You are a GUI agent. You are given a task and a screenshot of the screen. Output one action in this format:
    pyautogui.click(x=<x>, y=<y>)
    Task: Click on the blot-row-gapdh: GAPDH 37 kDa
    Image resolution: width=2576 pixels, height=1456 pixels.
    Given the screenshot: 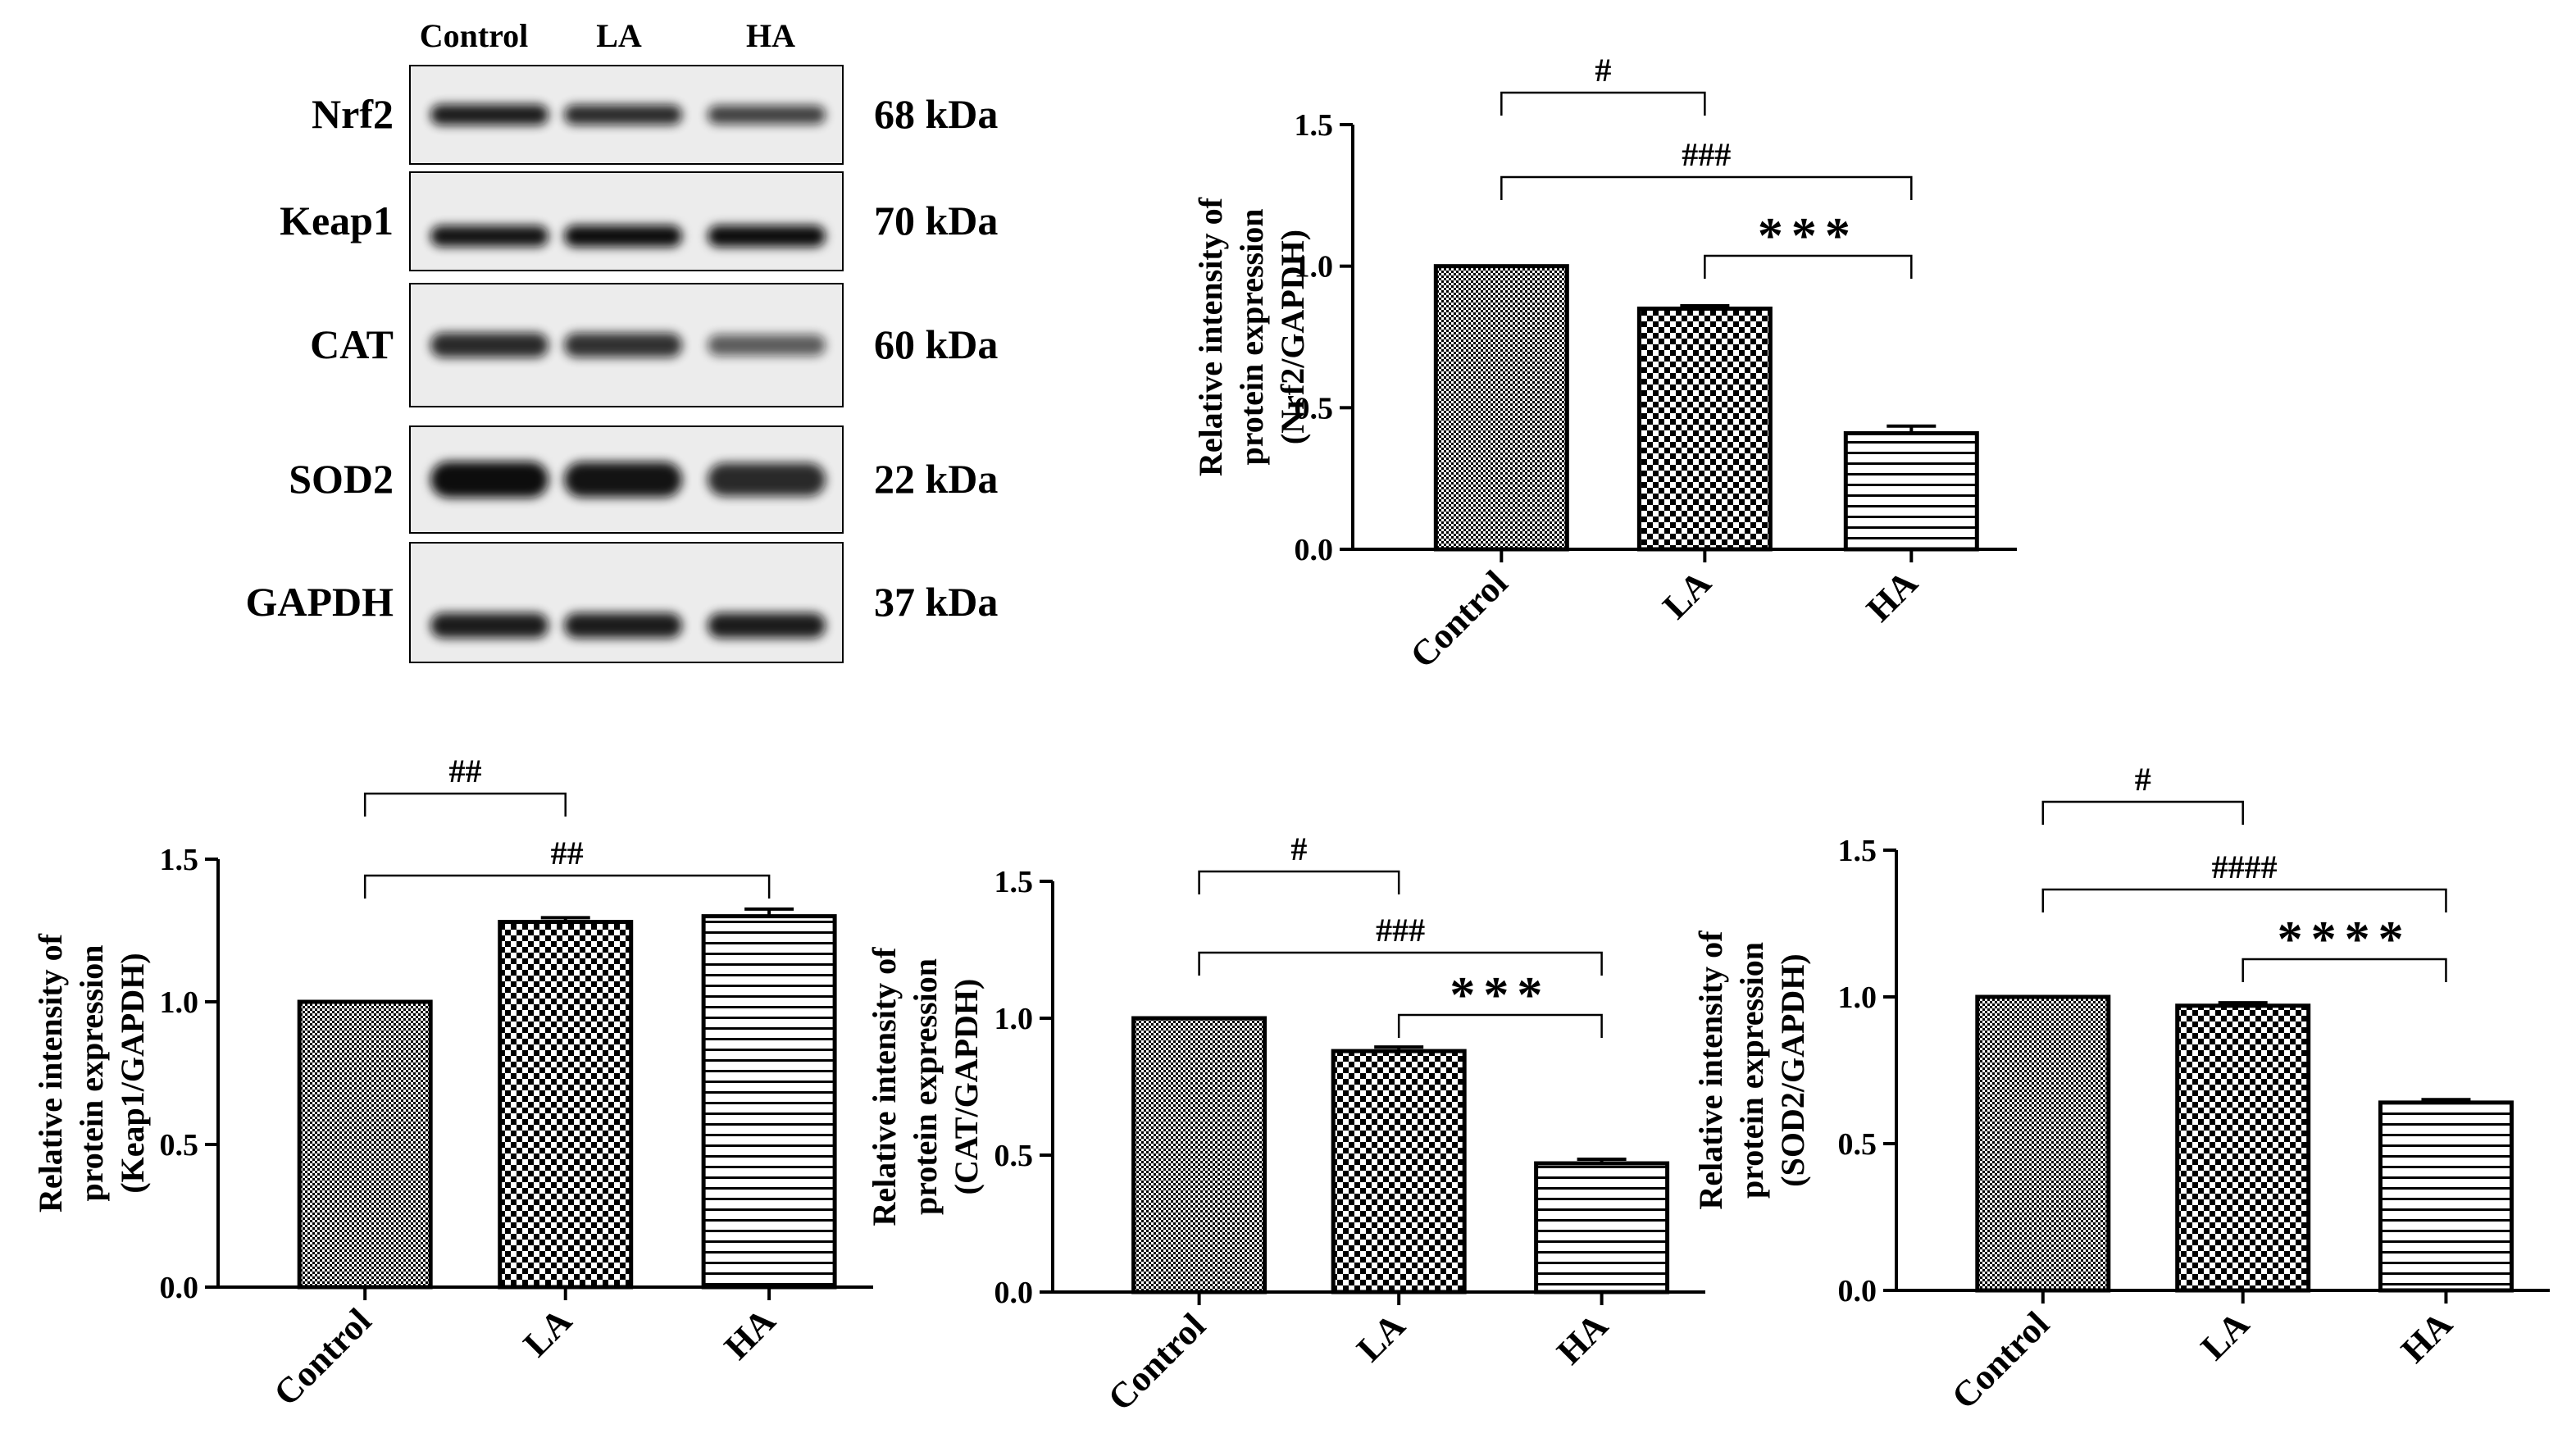 What is the action you would take?
    pyautogui.click(x=621, y=602)
    